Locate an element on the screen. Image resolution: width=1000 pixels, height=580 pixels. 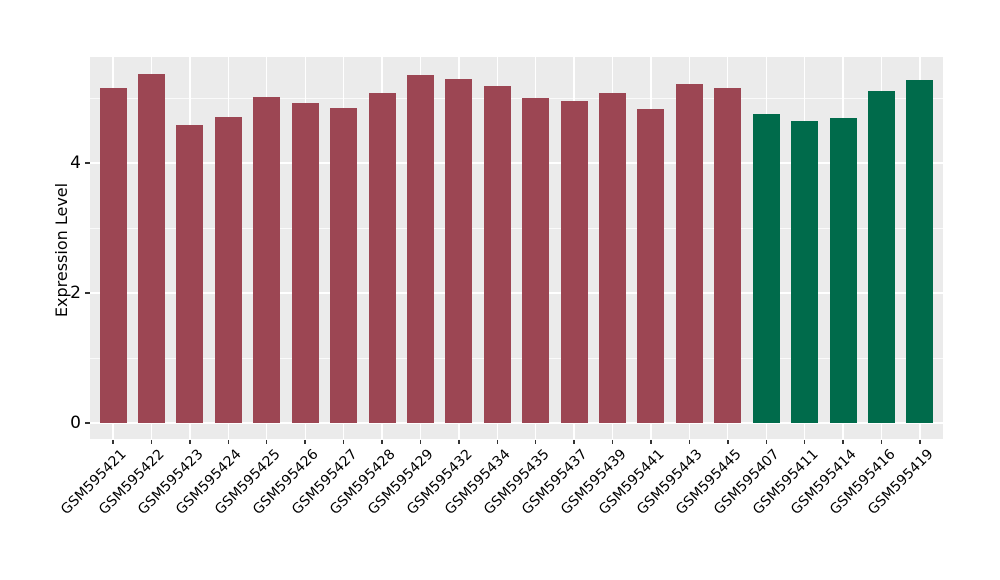
bar-GSM595416 is located at coordinates (882, 256).